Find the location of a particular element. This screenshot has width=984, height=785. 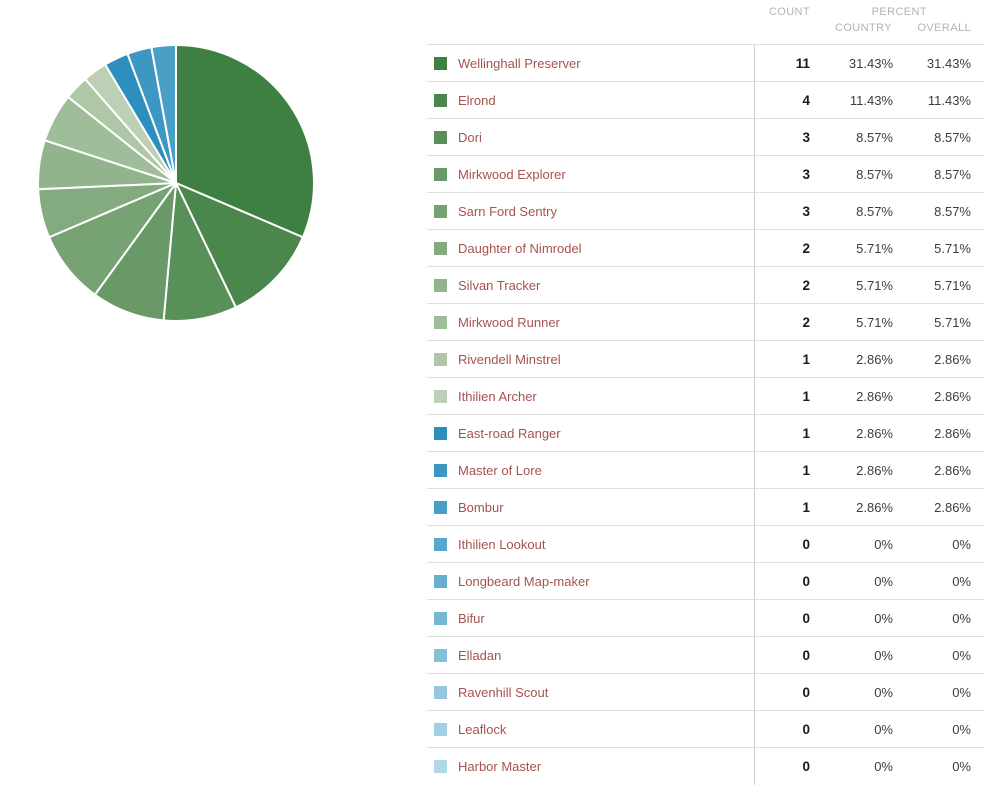

row-label-link: Silvan Tracker is located at coordinates (499, 285).